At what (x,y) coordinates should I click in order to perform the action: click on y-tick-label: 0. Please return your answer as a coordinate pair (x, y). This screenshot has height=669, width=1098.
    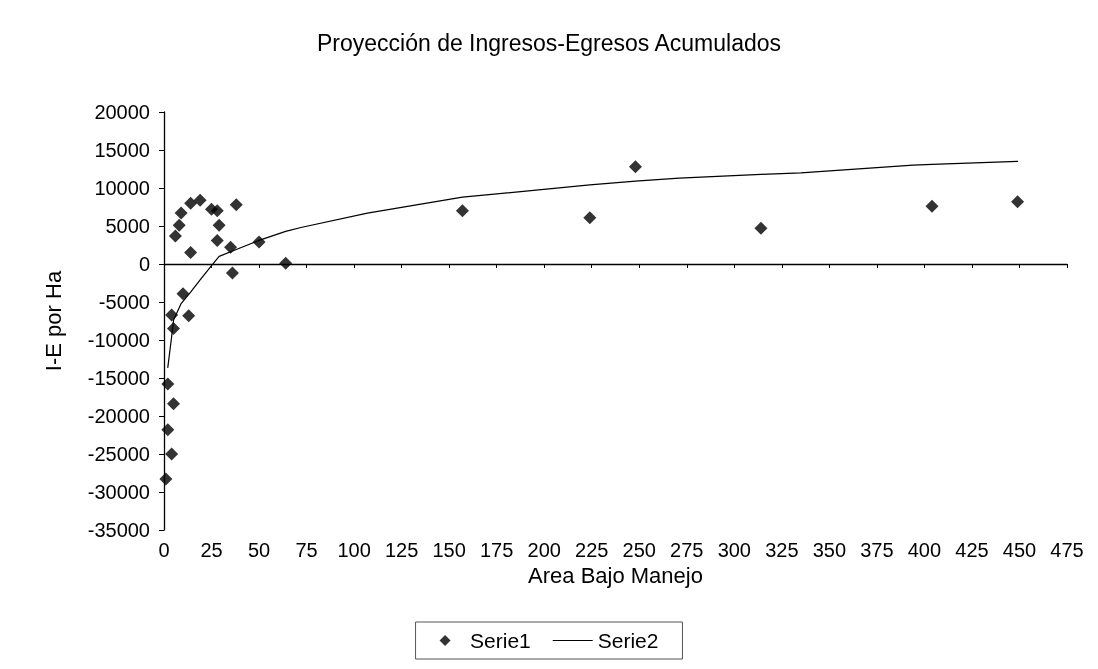
    Looking at the image, I should click on (144, 264).